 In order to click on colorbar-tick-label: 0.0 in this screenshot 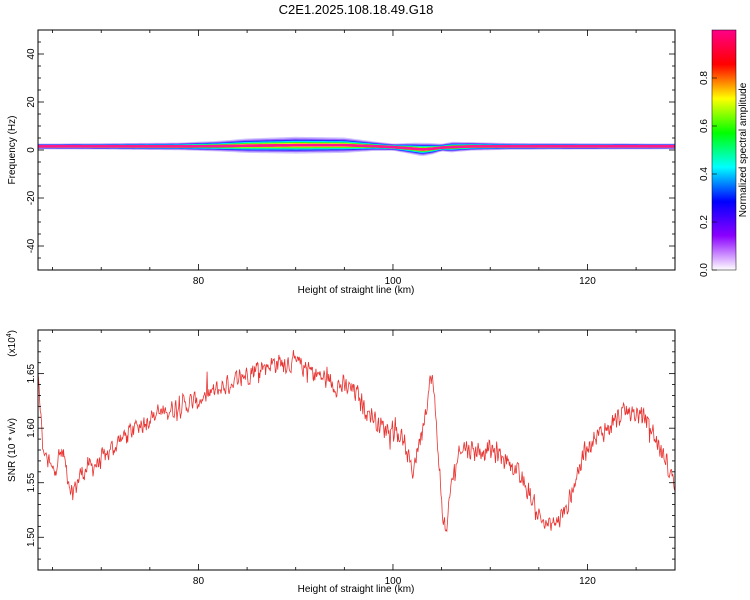, I will do `click(704, 270)`.